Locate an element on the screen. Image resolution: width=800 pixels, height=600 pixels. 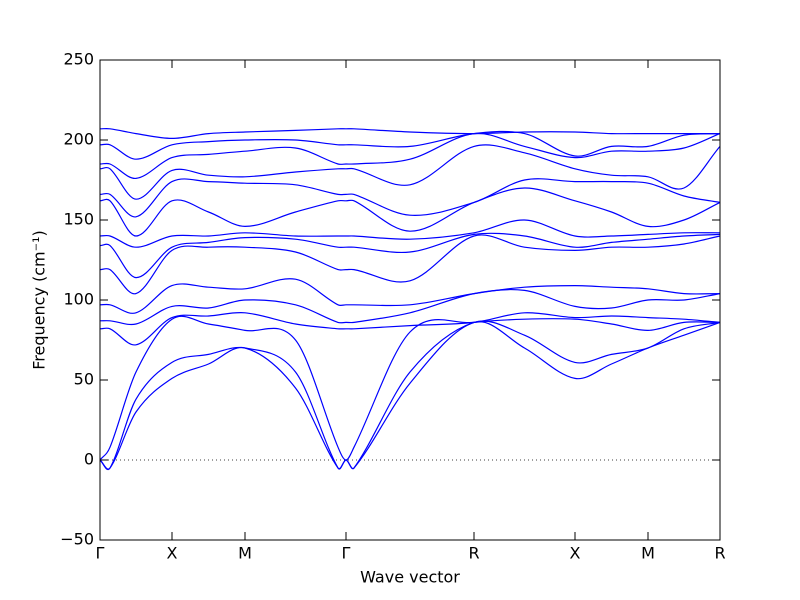
y-tick-label: 50 is located at coordinates (84, 379).